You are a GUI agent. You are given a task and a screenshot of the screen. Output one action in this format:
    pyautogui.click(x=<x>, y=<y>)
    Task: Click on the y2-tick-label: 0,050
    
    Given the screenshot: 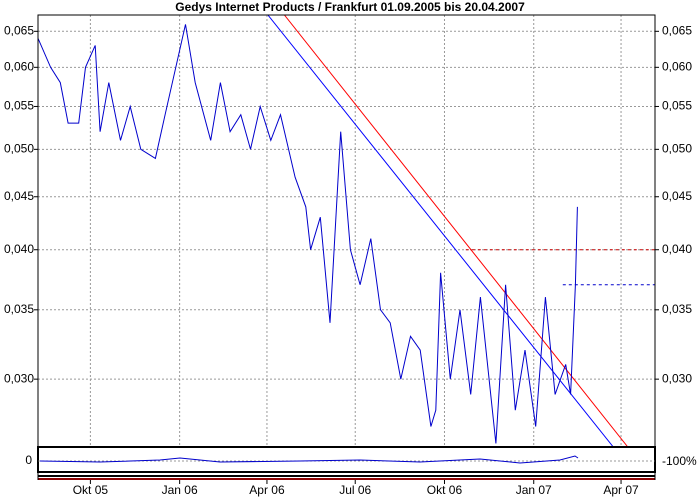 What is the action you would take?
    pyautogui.click(x=677, y=149)
    